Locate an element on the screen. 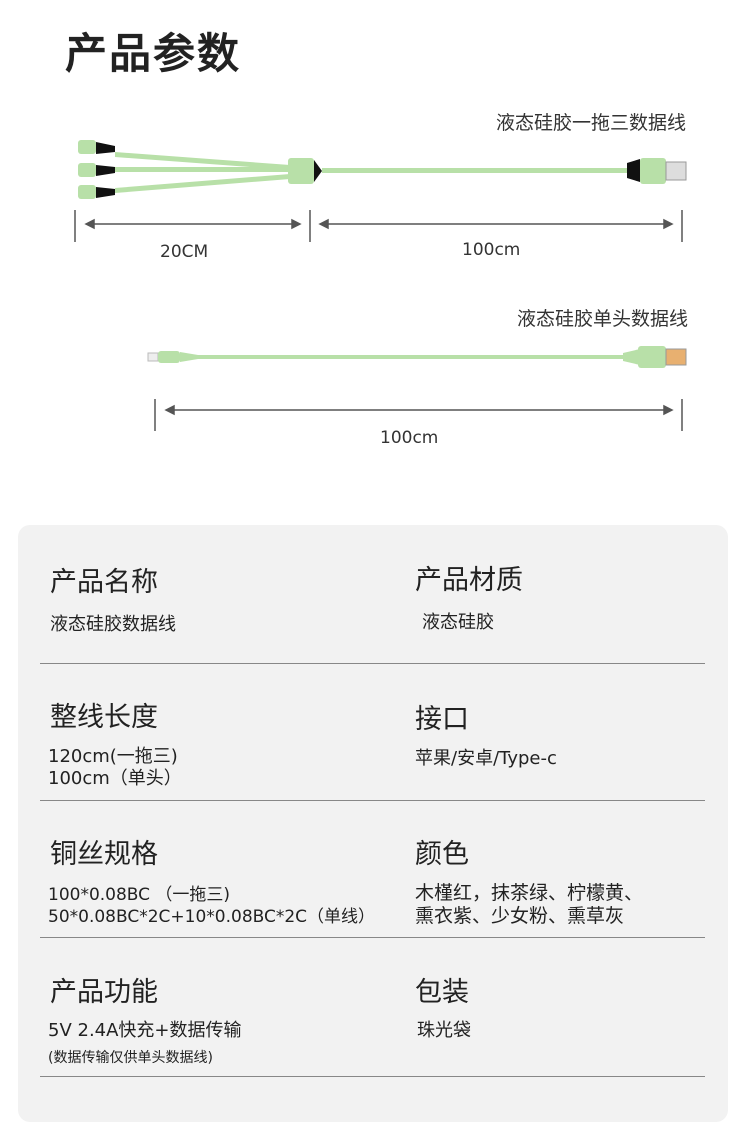 This screenshot has width=750, height=1147. cable1-diagram is located at coordinates (380, 191).